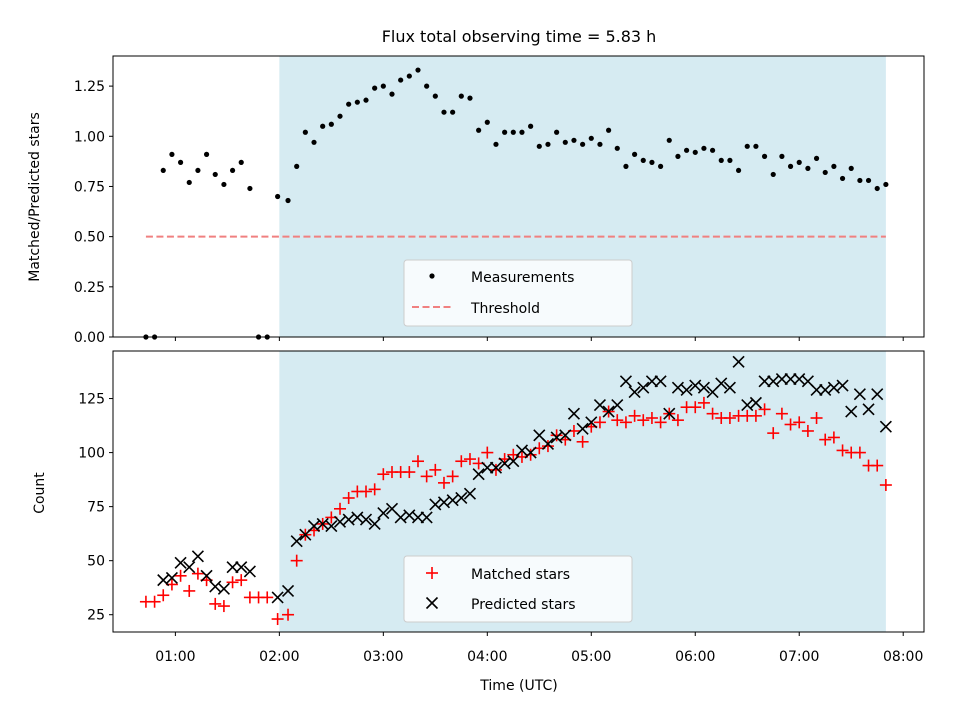 This screenshot has height=720, width=960. I want to click on legend-measurements-marker, so click(432, 276).